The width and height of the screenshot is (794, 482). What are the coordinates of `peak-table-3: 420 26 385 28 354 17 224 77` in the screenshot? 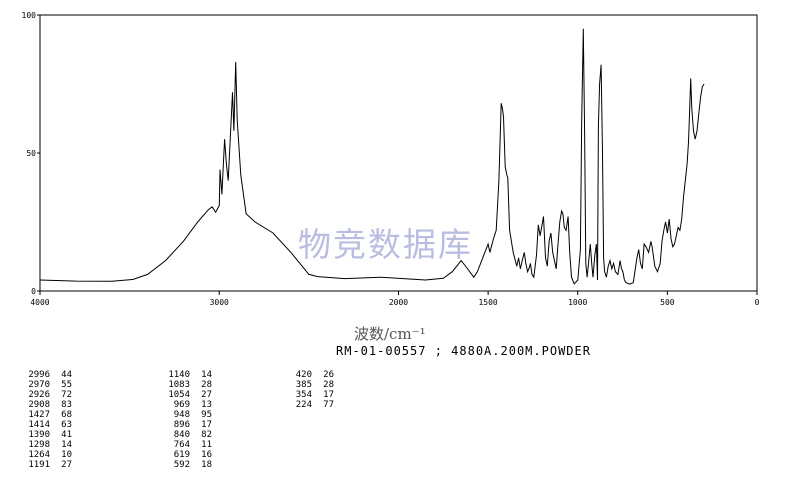 It's located at (308, 390).